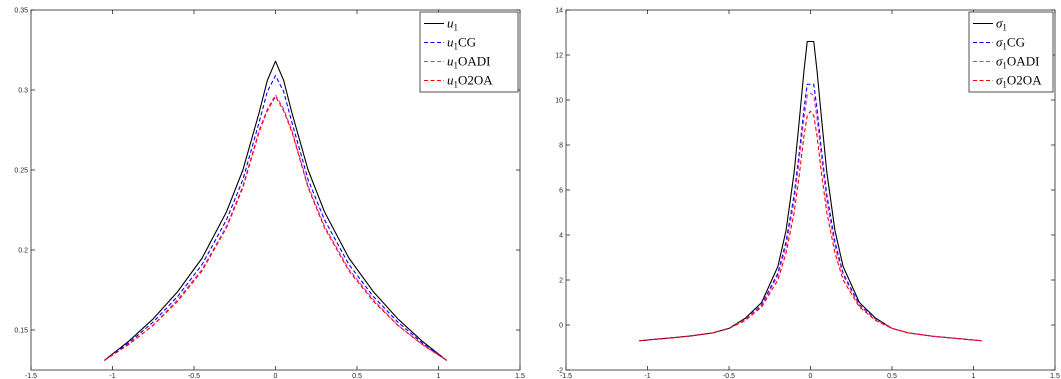 The height and width of the screenshot is (379, 1061). I want to click on legend: σ1 σ1CG σ1OADI σ1O2OA, so click(1011, 52).